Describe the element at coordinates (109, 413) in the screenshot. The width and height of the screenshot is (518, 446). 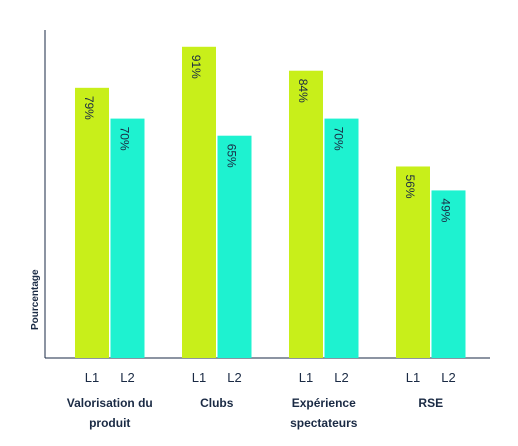
I see `category-label: Valorisation du produit` at that location.